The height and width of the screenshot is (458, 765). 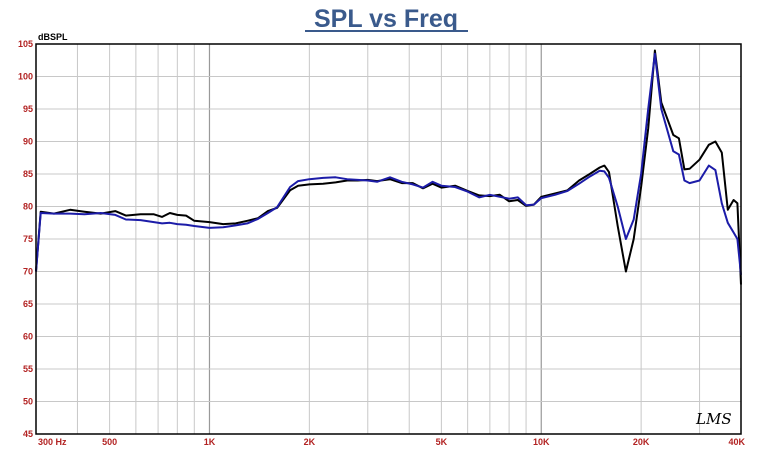 What do you see at coordinates (310, 442) in the screenshot?
I see `x-tick-label: 2K` at bounding box center [310, 442].